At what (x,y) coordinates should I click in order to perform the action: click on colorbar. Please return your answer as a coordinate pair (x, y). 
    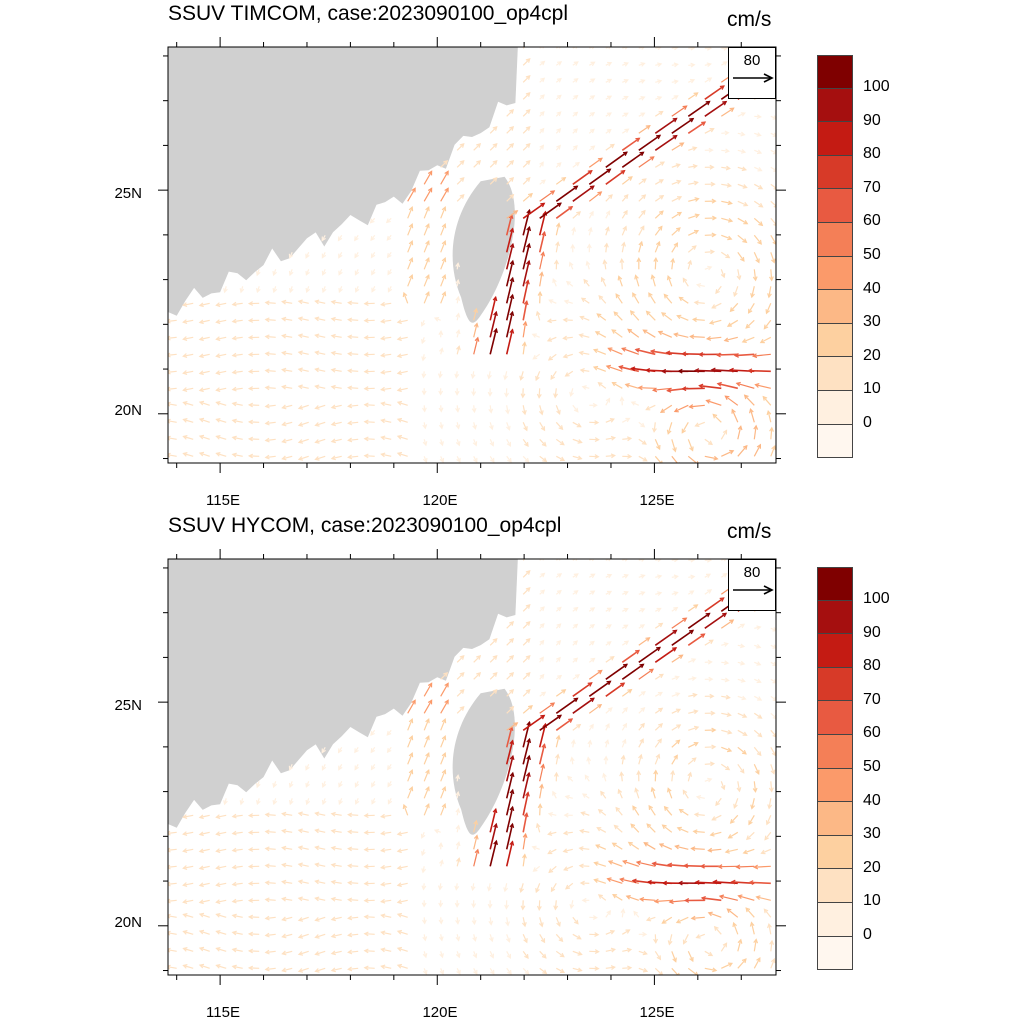
    Looking at the image, I should click on (835, 769).